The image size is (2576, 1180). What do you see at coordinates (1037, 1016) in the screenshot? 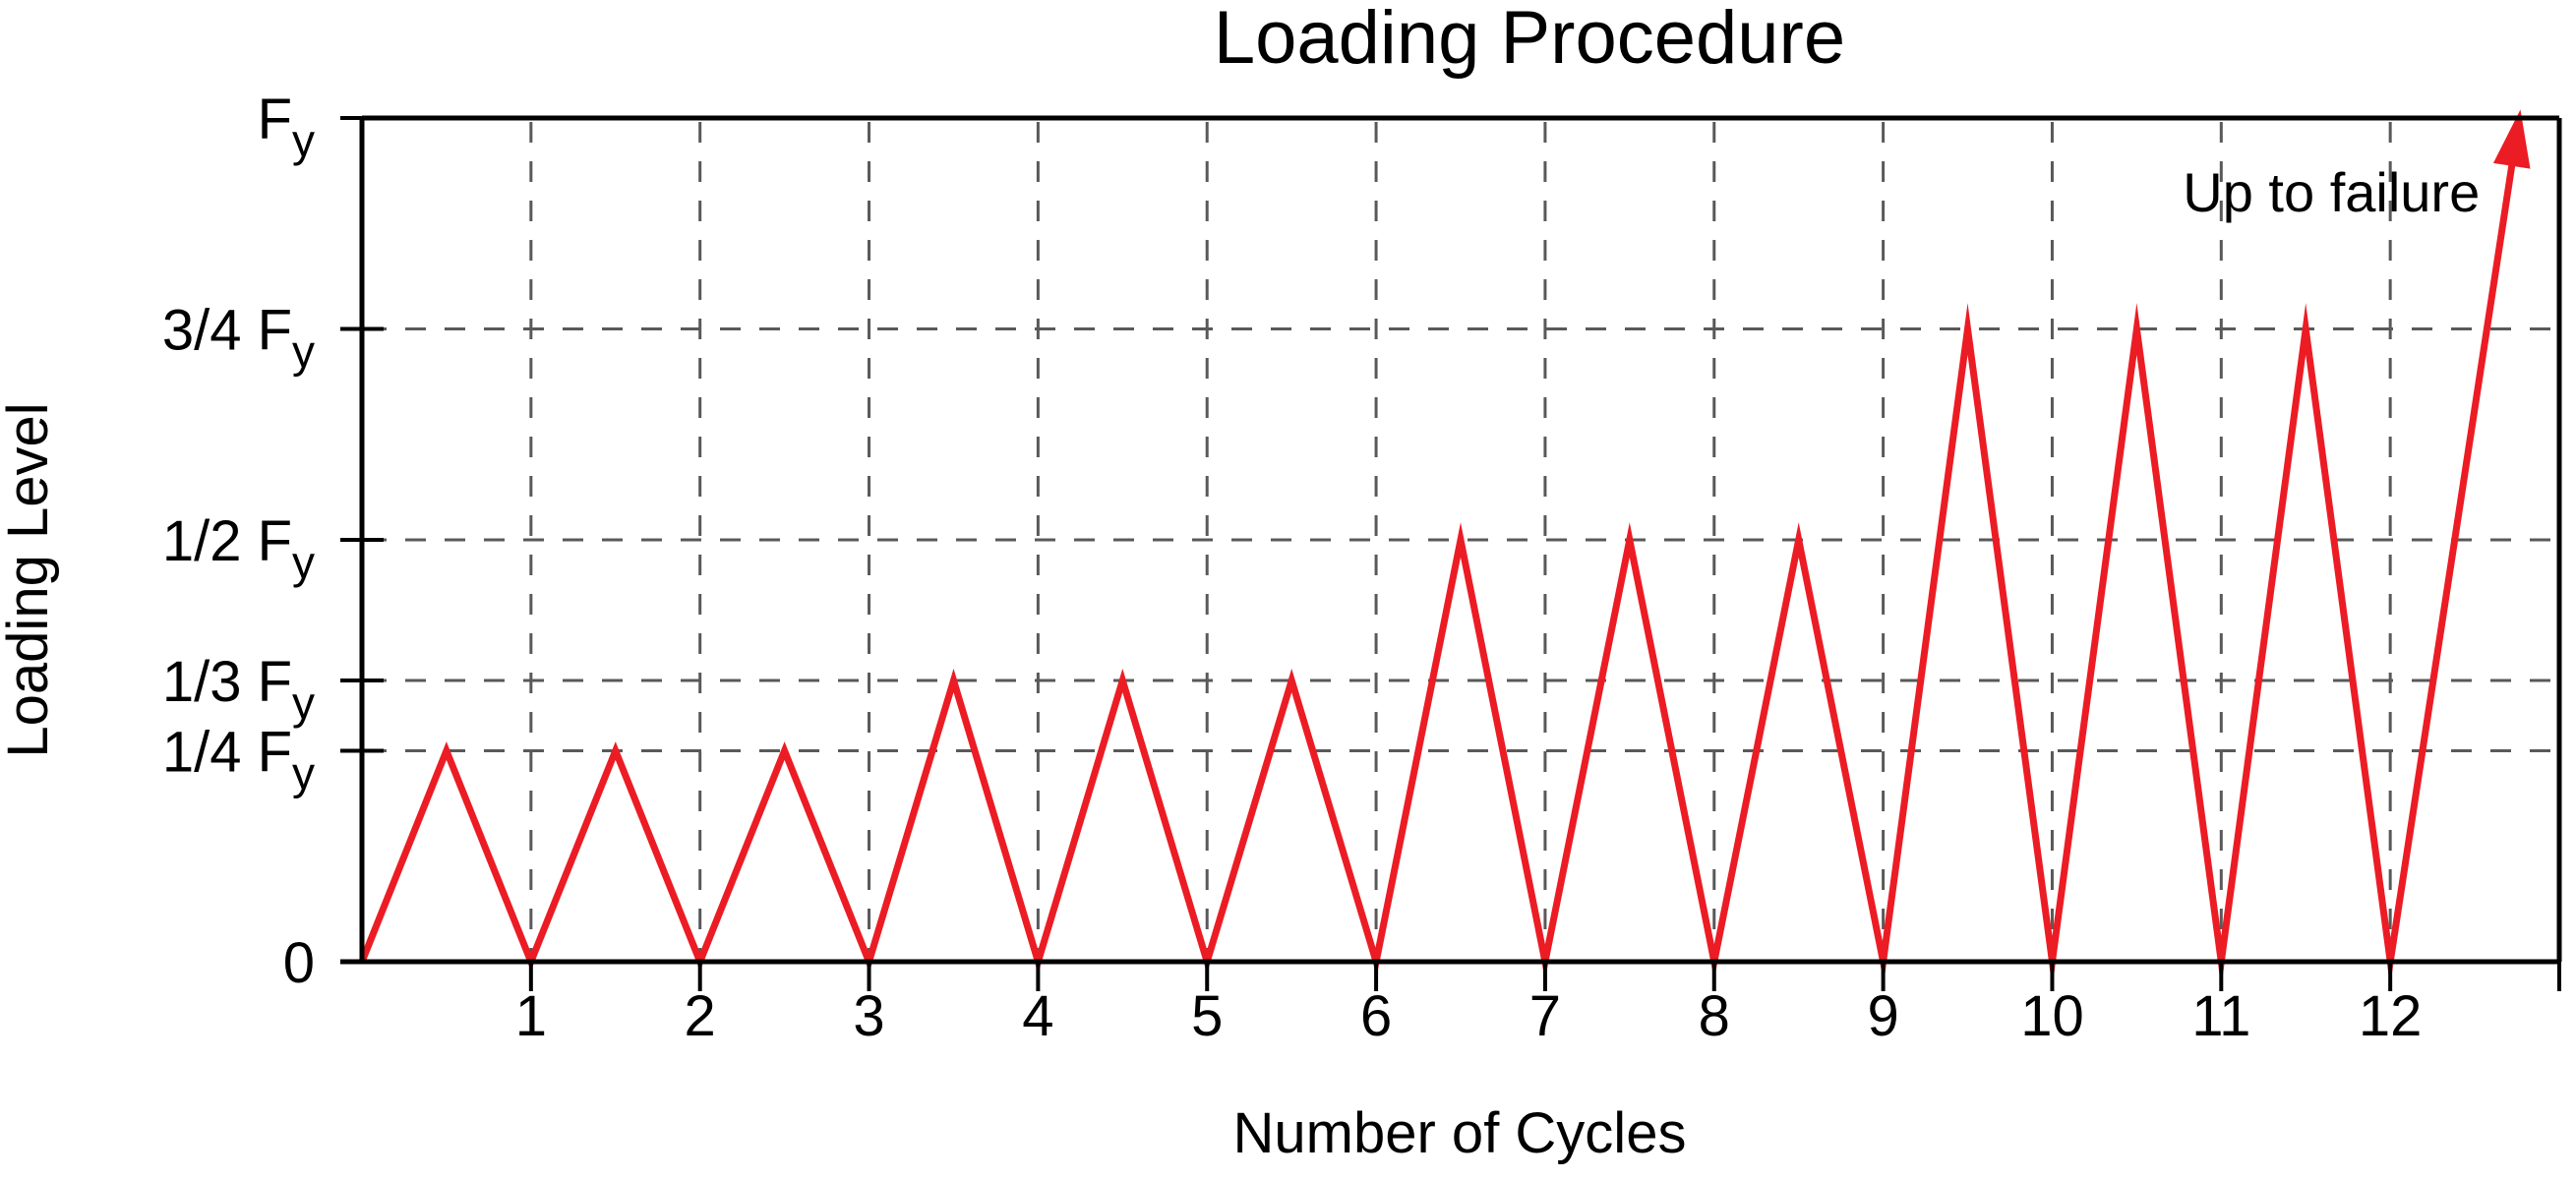
I see `x-tick-label: 4` at bounding box center [1037, 1016].